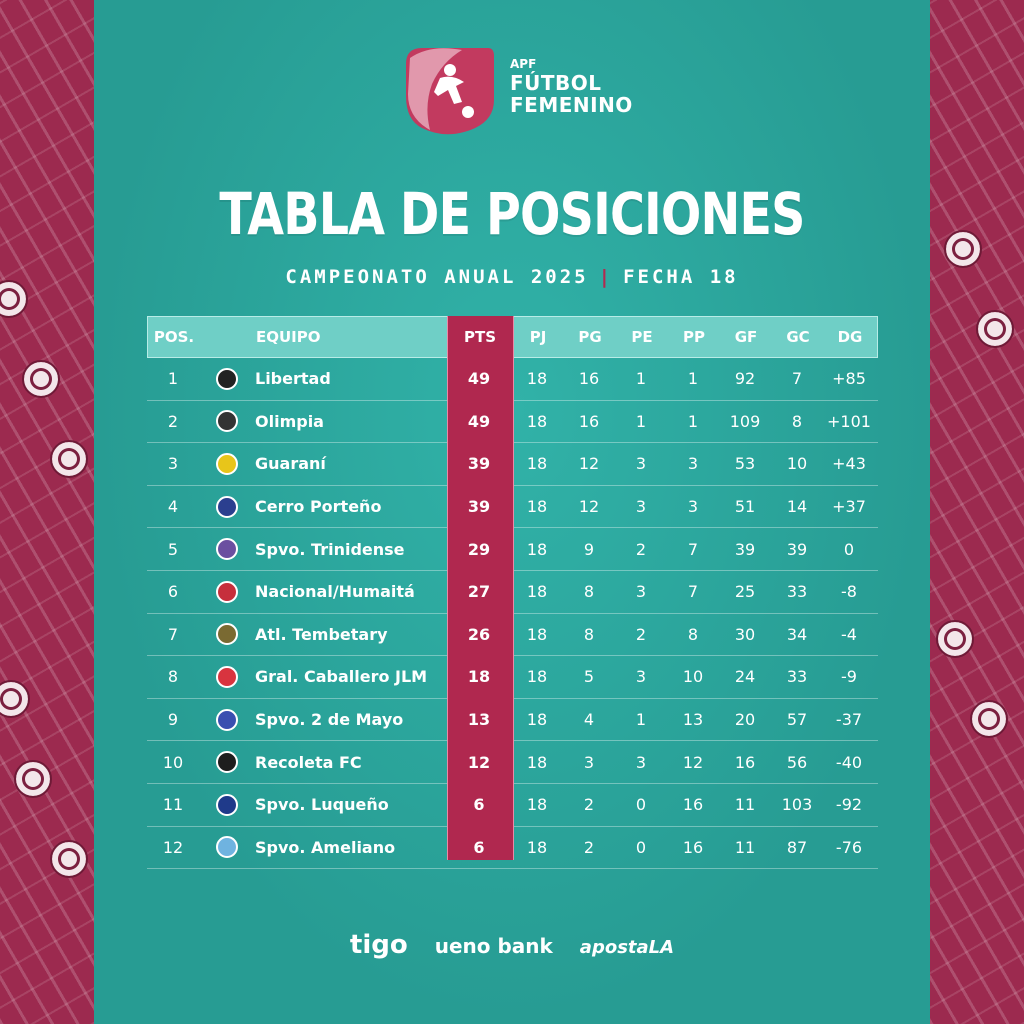 The image size is (1024, 1024). What do you see at coordinates (480, 337) in the screenshot?
I see `header-pts: PTS` at bounding box center [480, 337].